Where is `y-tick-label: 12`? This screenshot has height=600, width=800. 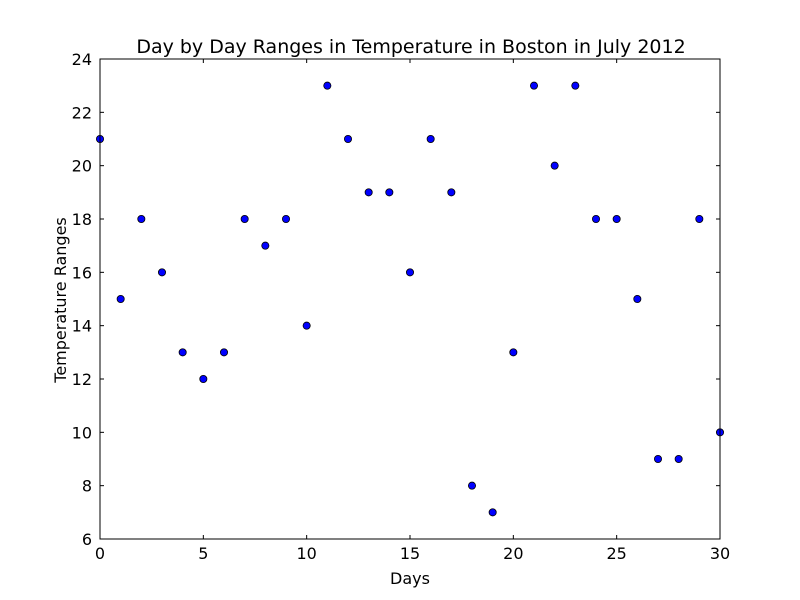
y-tick-label: 12 is located at coordinates (82, 379).